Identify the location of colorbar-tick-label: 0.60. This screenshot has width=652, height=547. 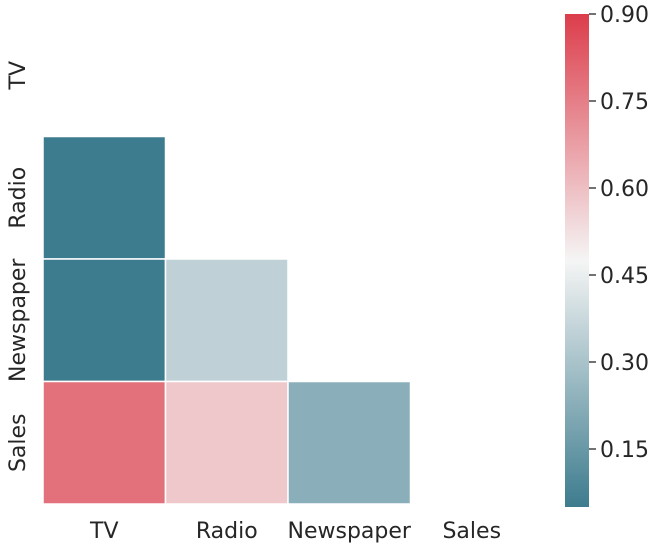
(624, 189).